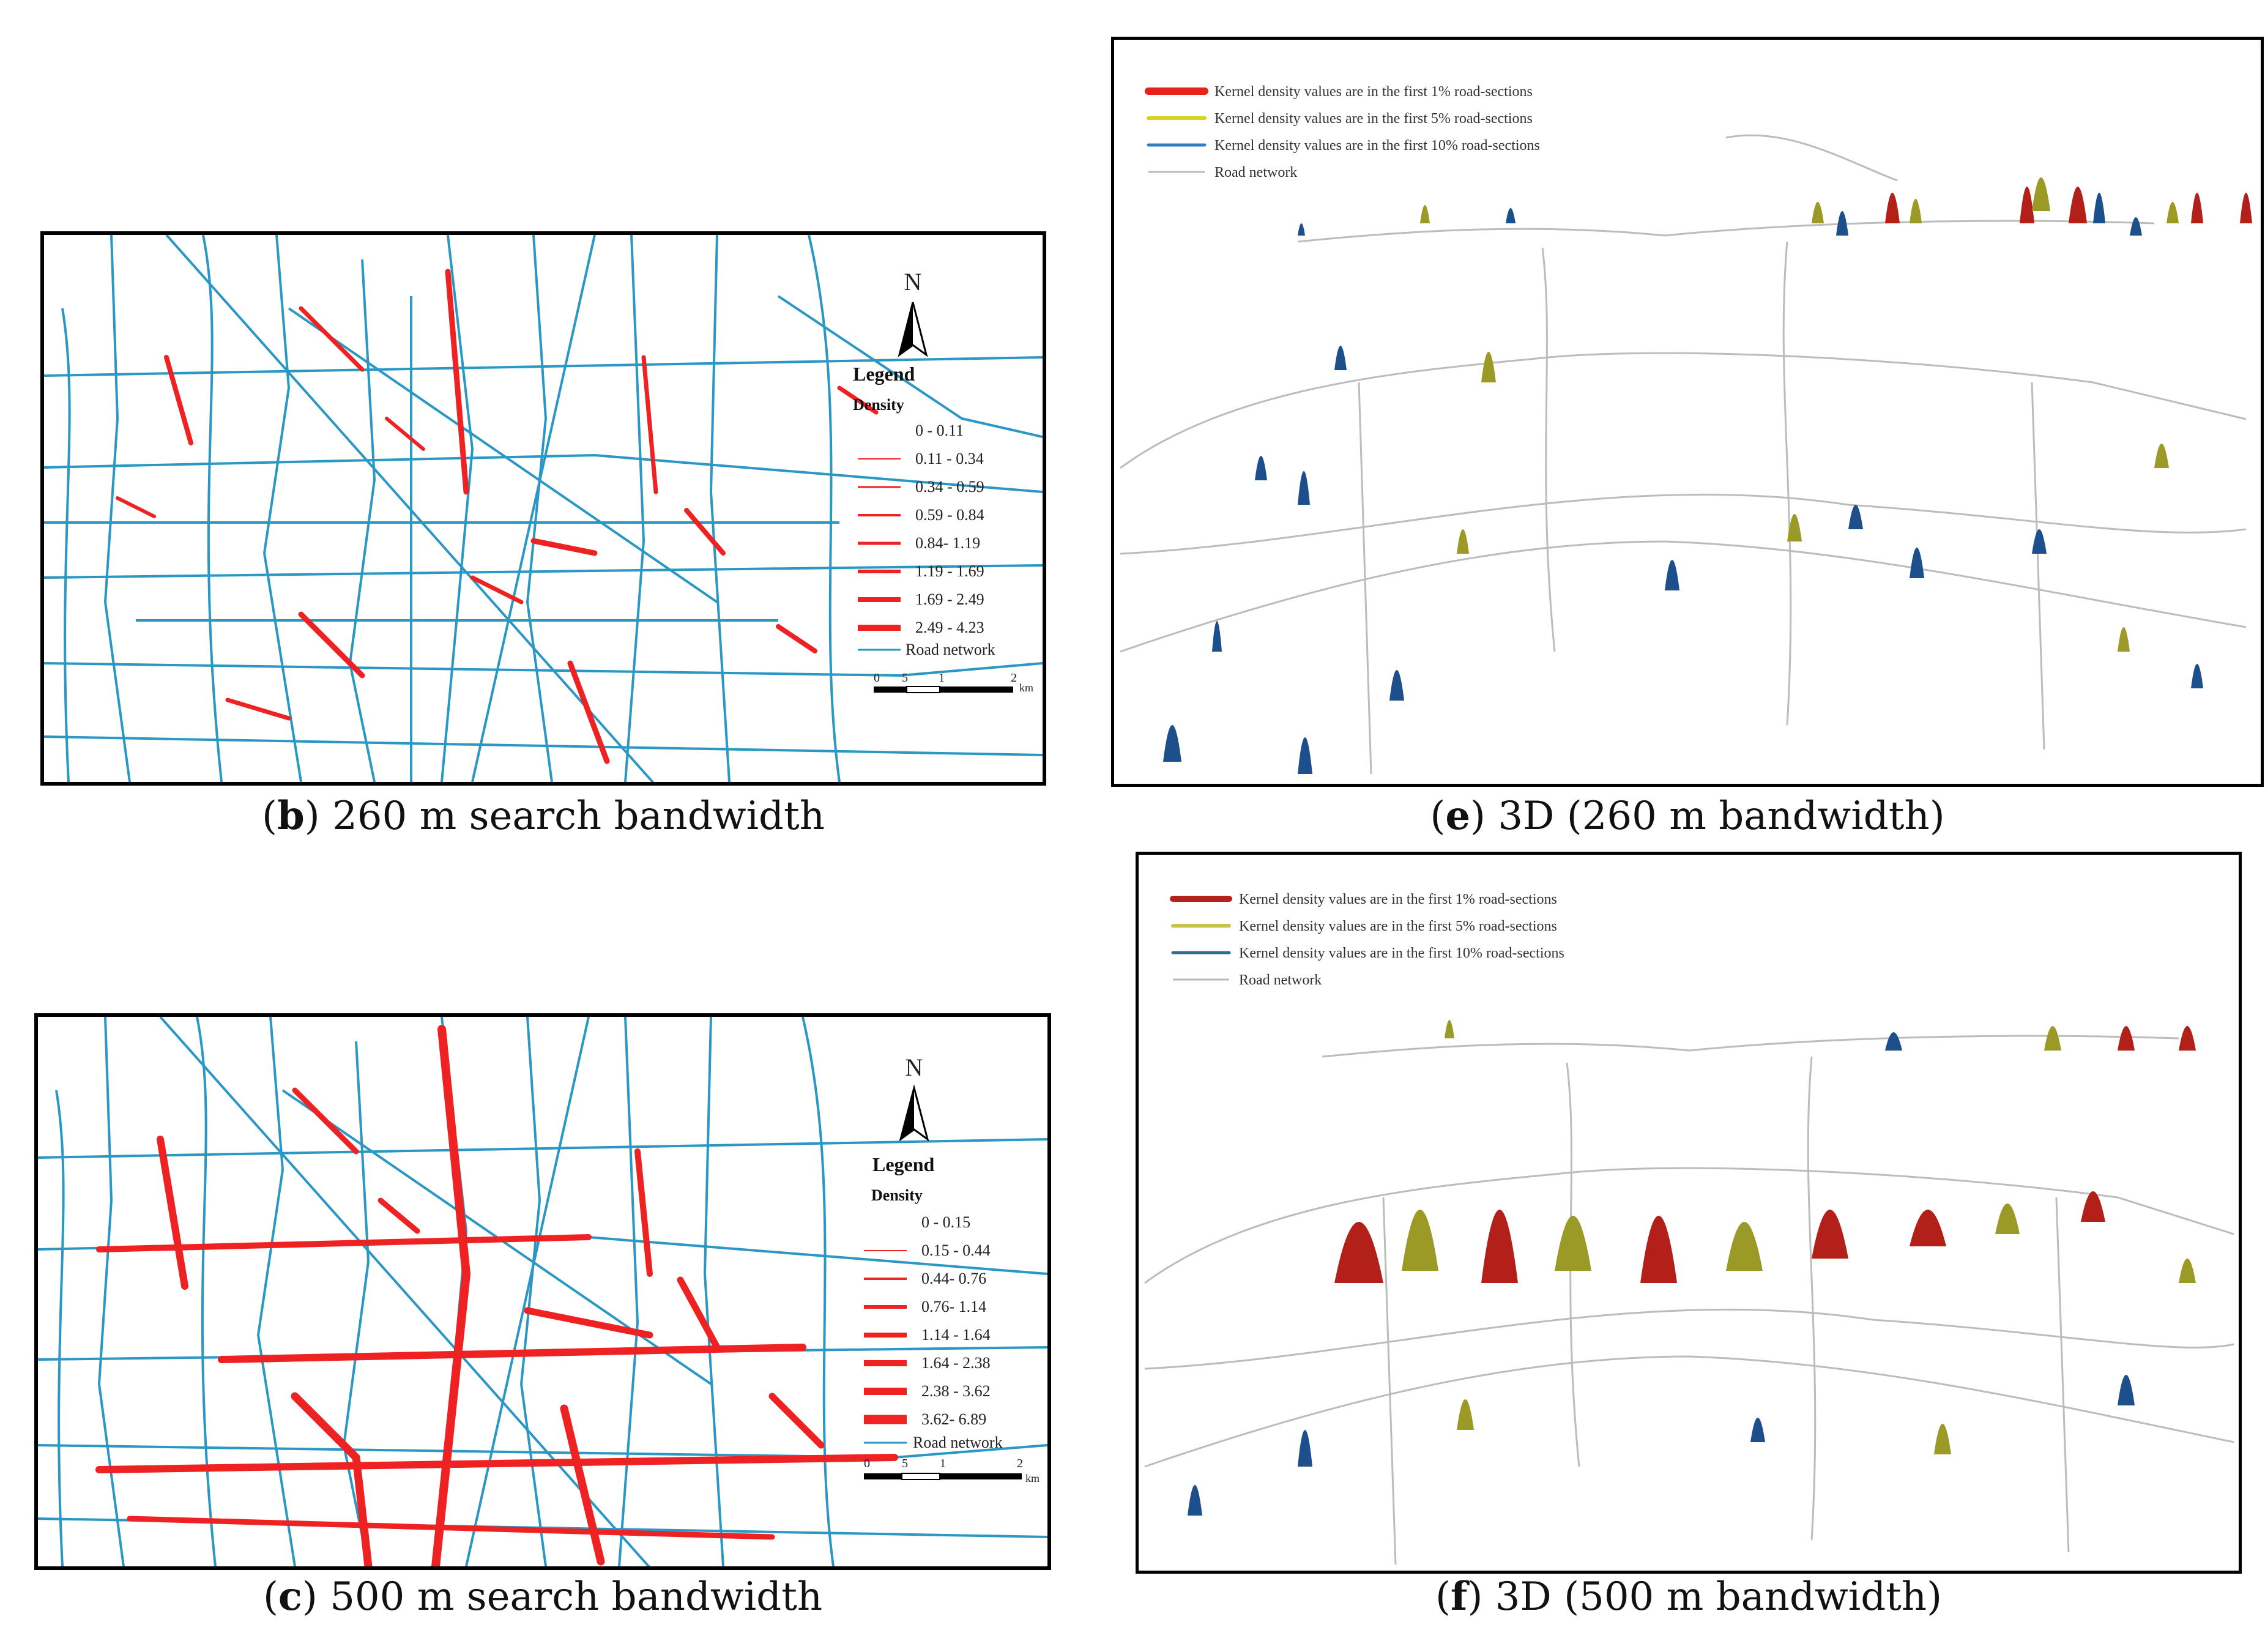  I want to click on caption-f: (f) 3D (500 m bandwidth), so click(1689, 1597).